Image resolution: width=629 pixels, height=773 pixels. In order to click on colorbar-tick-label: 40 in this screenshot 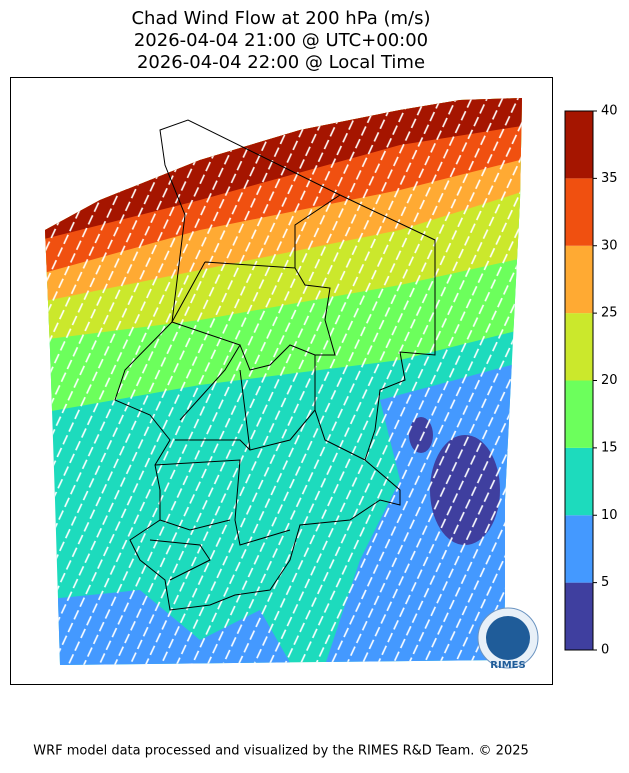, I will do `click(609, 111)`.